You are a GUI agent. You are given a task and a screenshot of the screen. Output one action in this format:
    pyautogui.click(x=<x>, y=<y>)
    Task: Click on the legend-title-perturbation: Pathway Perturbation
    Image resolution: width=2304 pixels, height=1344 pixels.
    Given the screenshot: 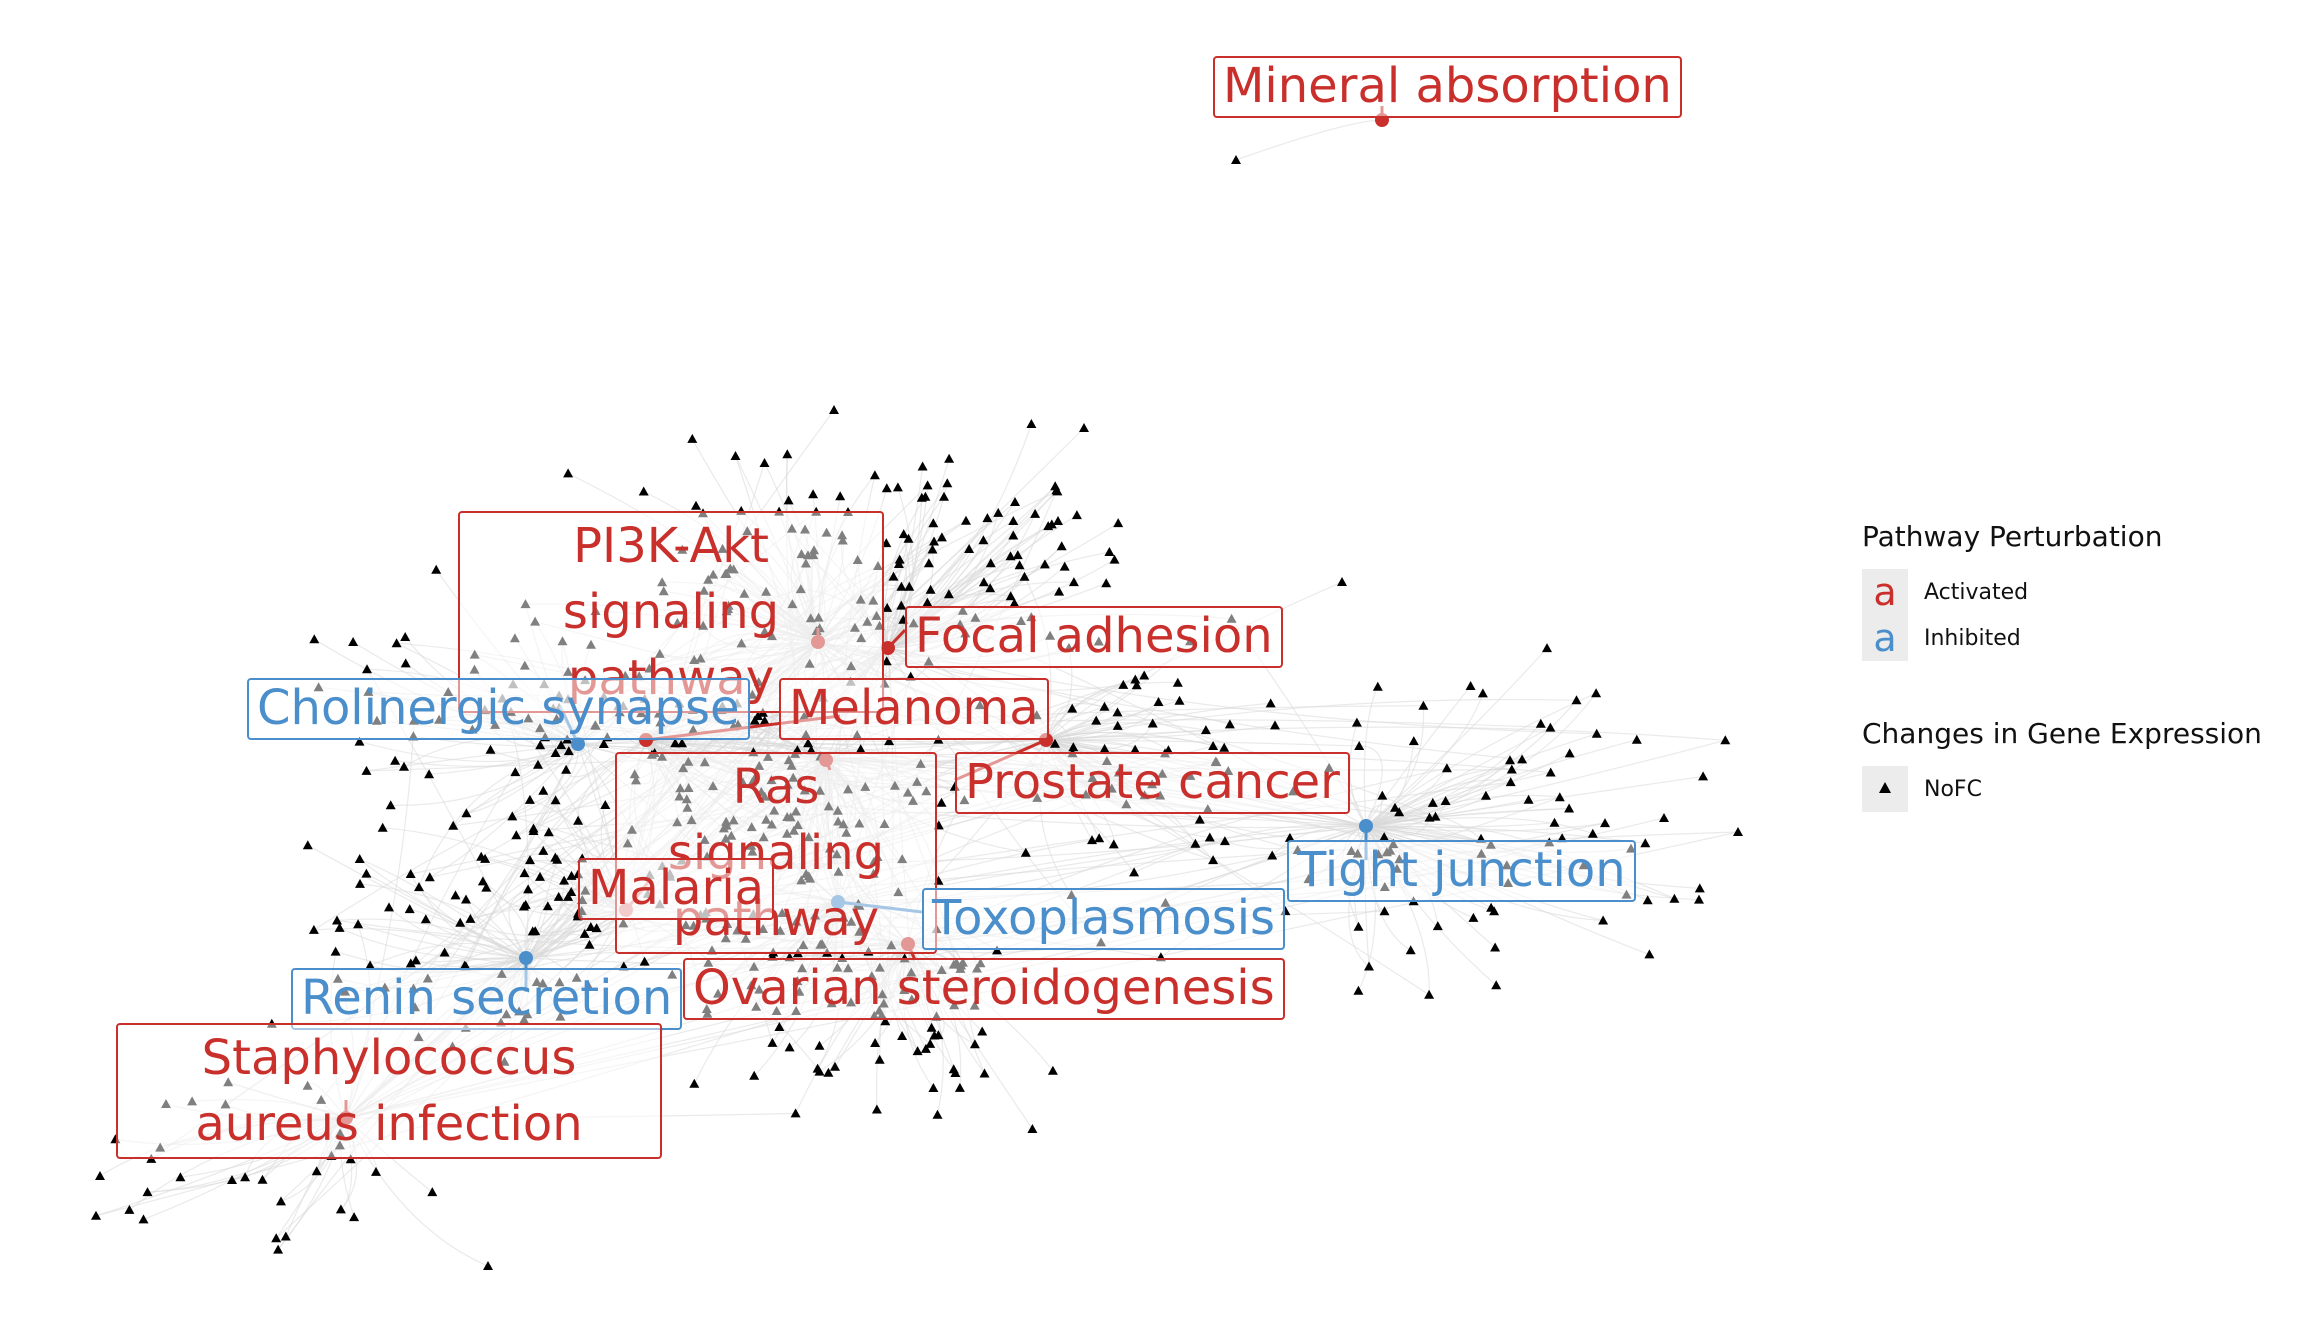 What is the action you would take?
    pyautogui.click(x=2012, y=536)
    